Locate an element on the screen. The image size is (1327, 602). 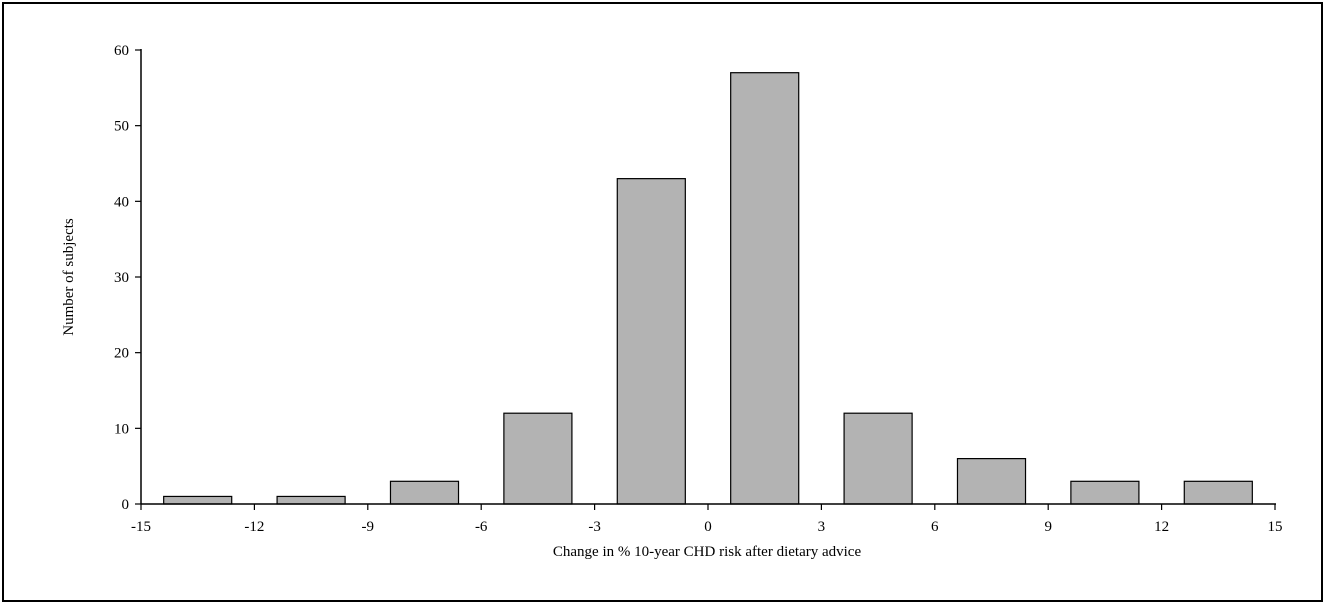
x-tick-label: -12 is located at coordinates (254, 527).